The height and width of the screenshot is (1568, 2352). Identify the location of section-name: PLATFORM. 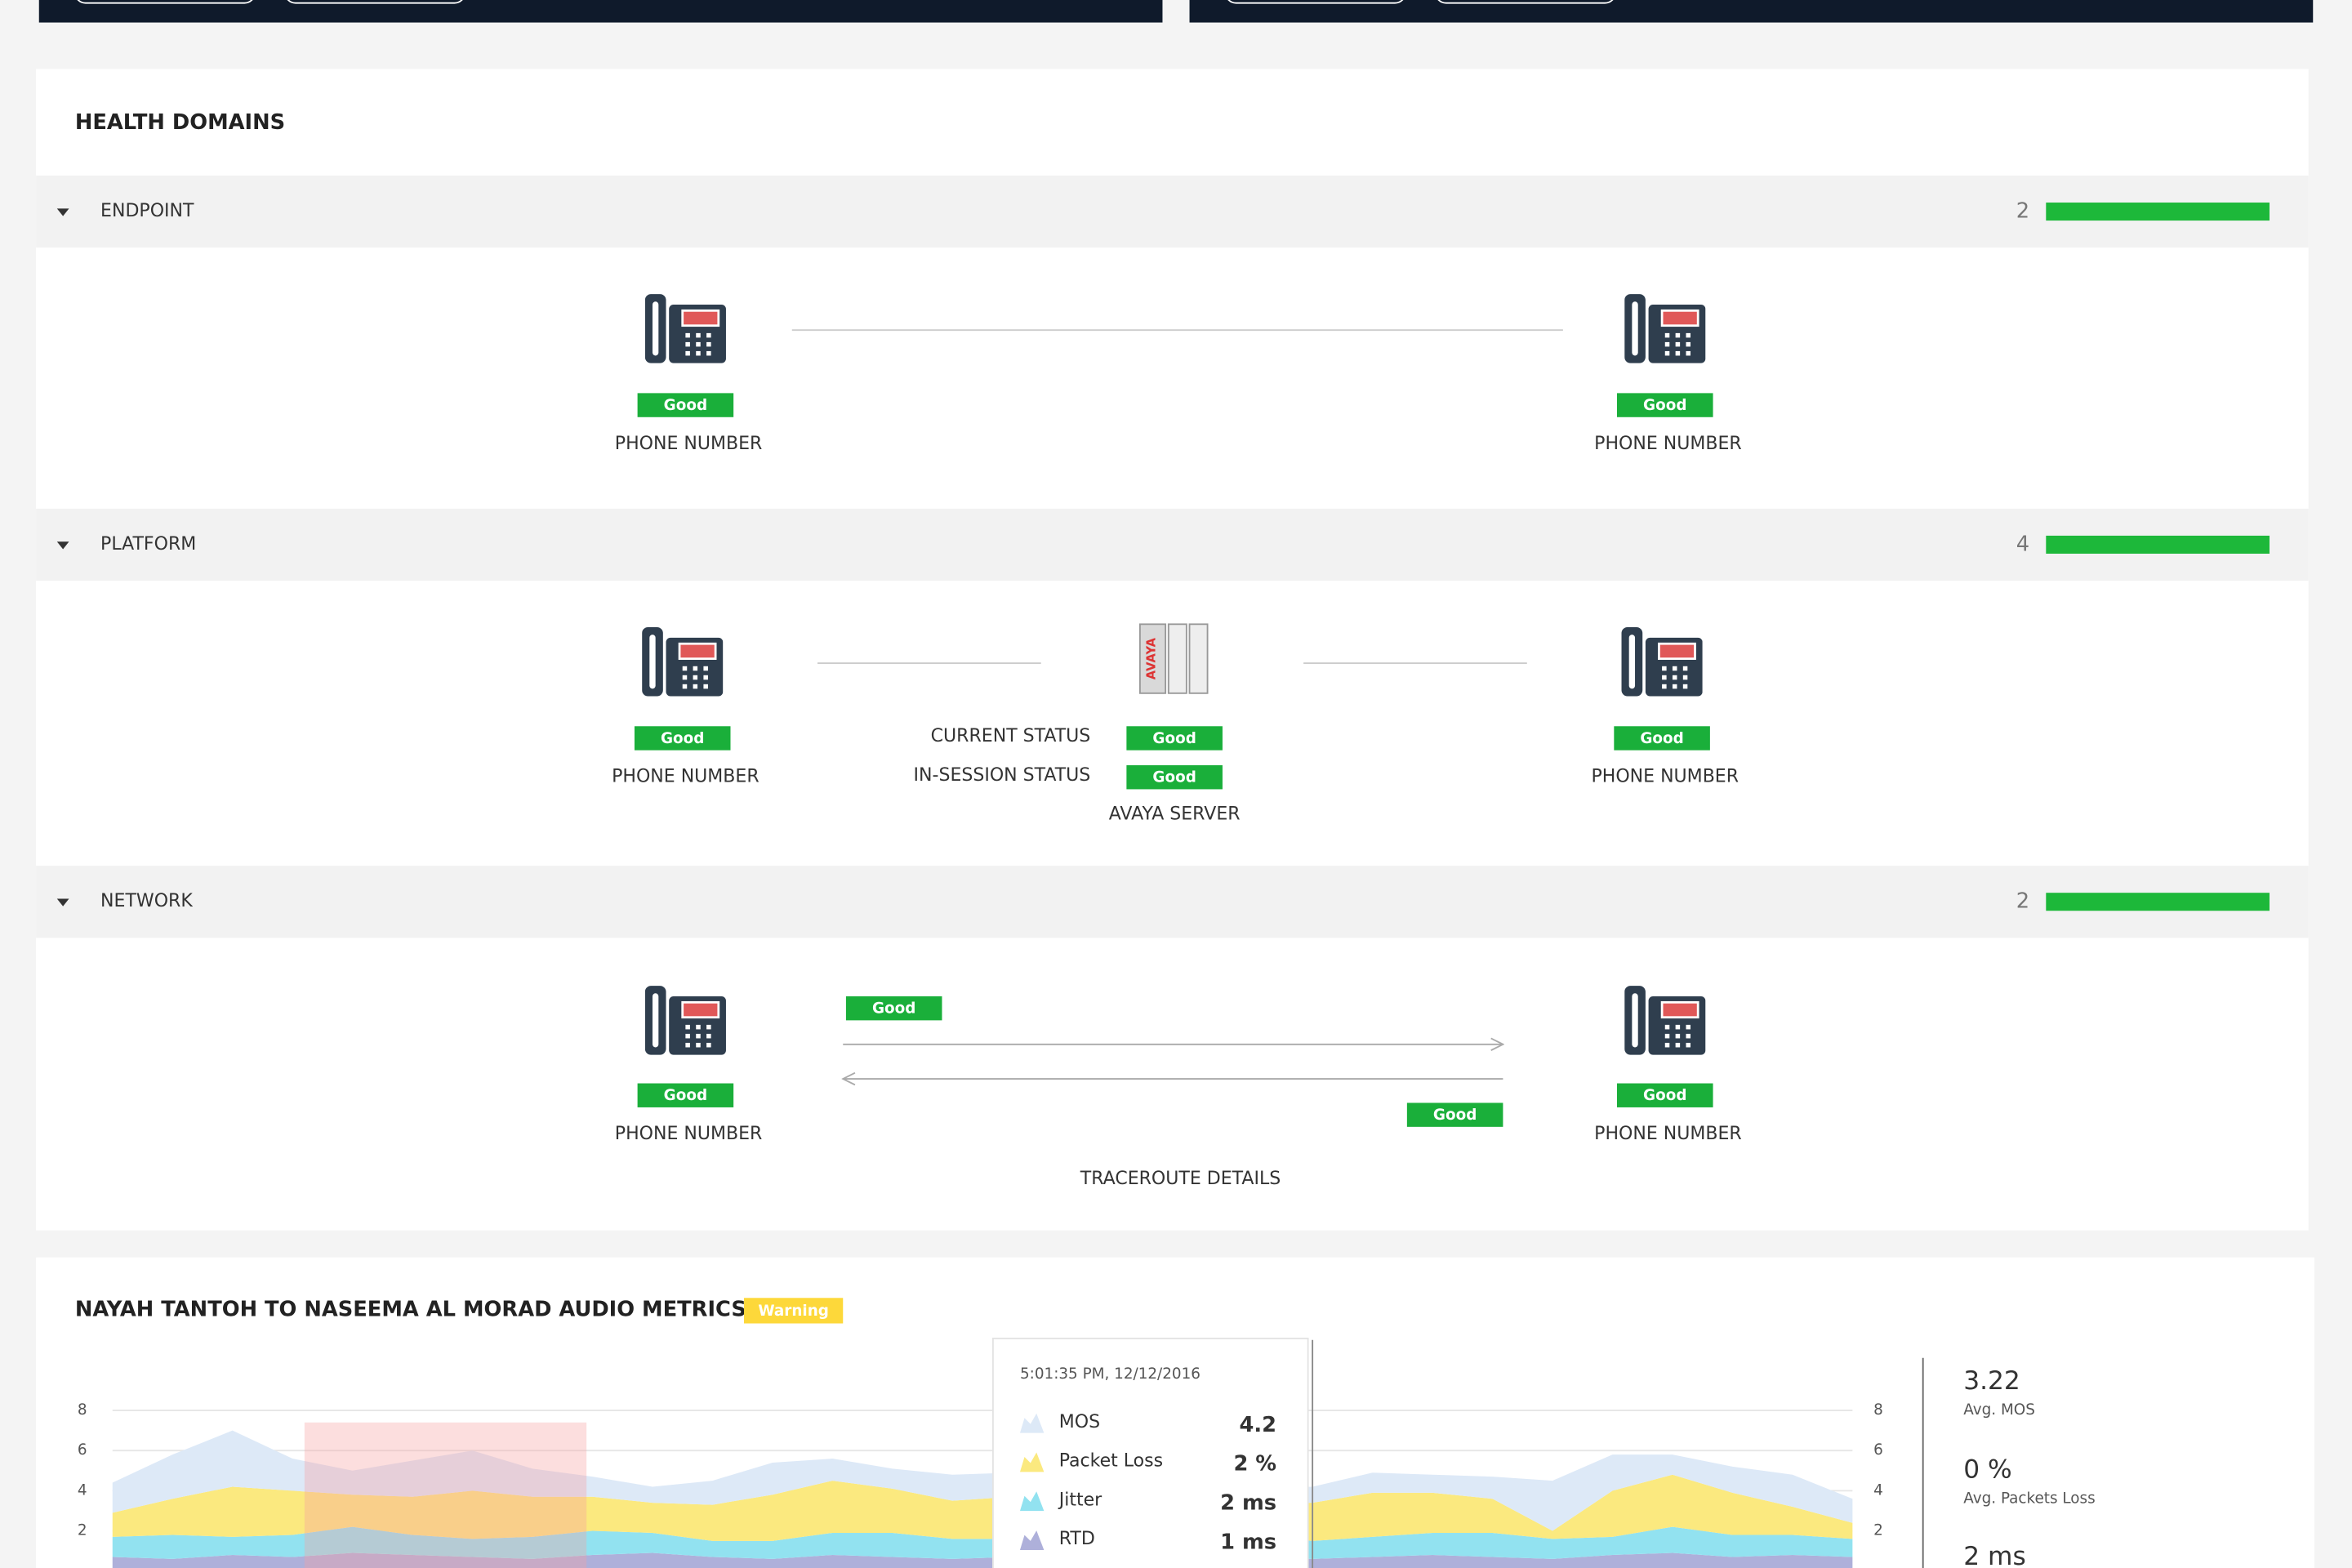
(148, 544).